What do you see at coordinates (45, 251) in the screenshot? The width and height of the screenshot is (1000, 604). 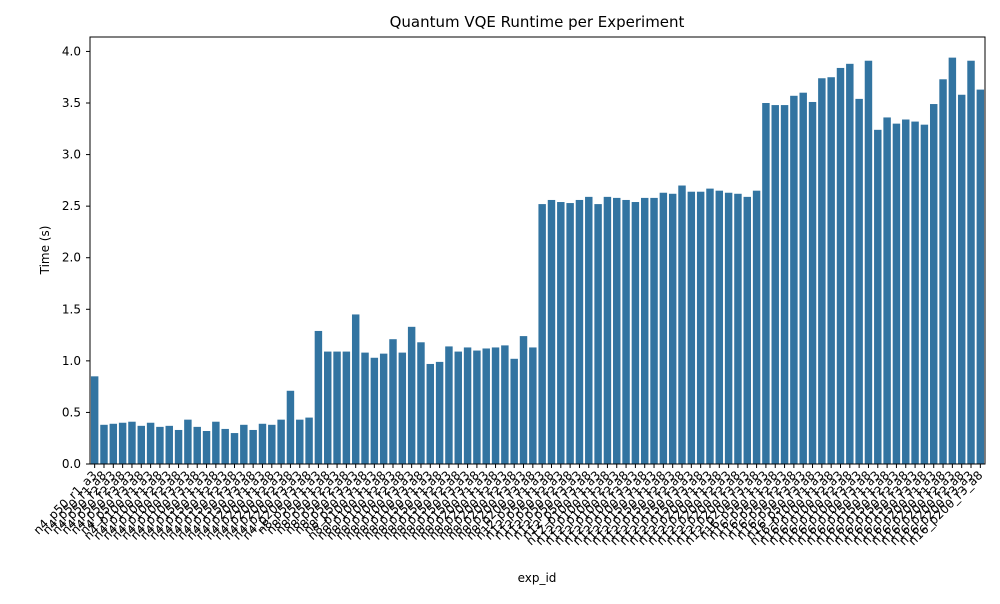 I see `y-axis-label: Time (s)` at bounding box center [45, 251].